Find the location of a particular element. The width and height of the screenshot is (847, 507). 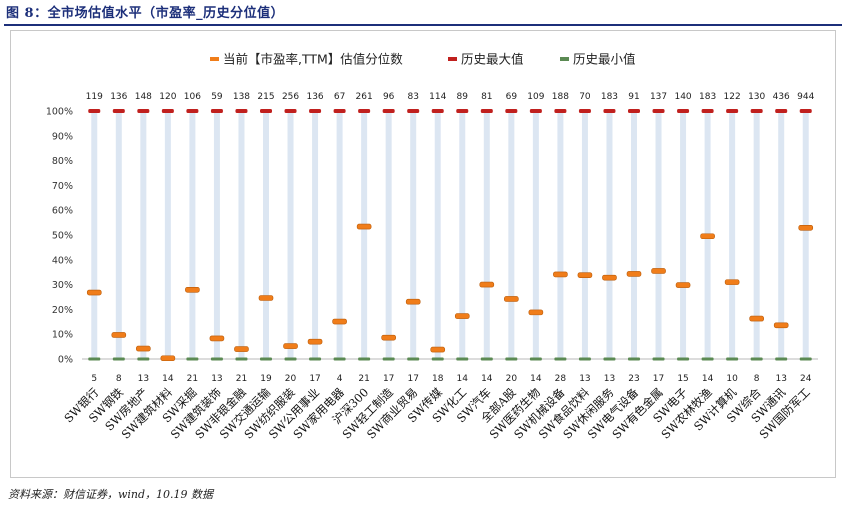

min-label: 23 is located at coordinates (633, 379).